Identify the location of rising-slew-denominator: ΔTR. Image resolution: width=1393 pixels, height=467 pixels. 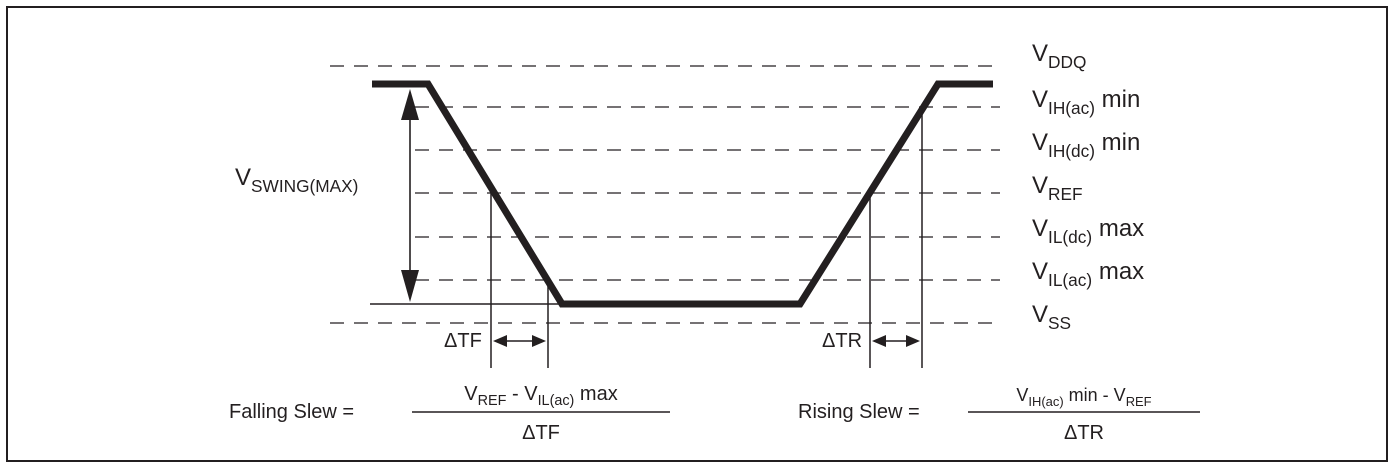
(1084, 433).